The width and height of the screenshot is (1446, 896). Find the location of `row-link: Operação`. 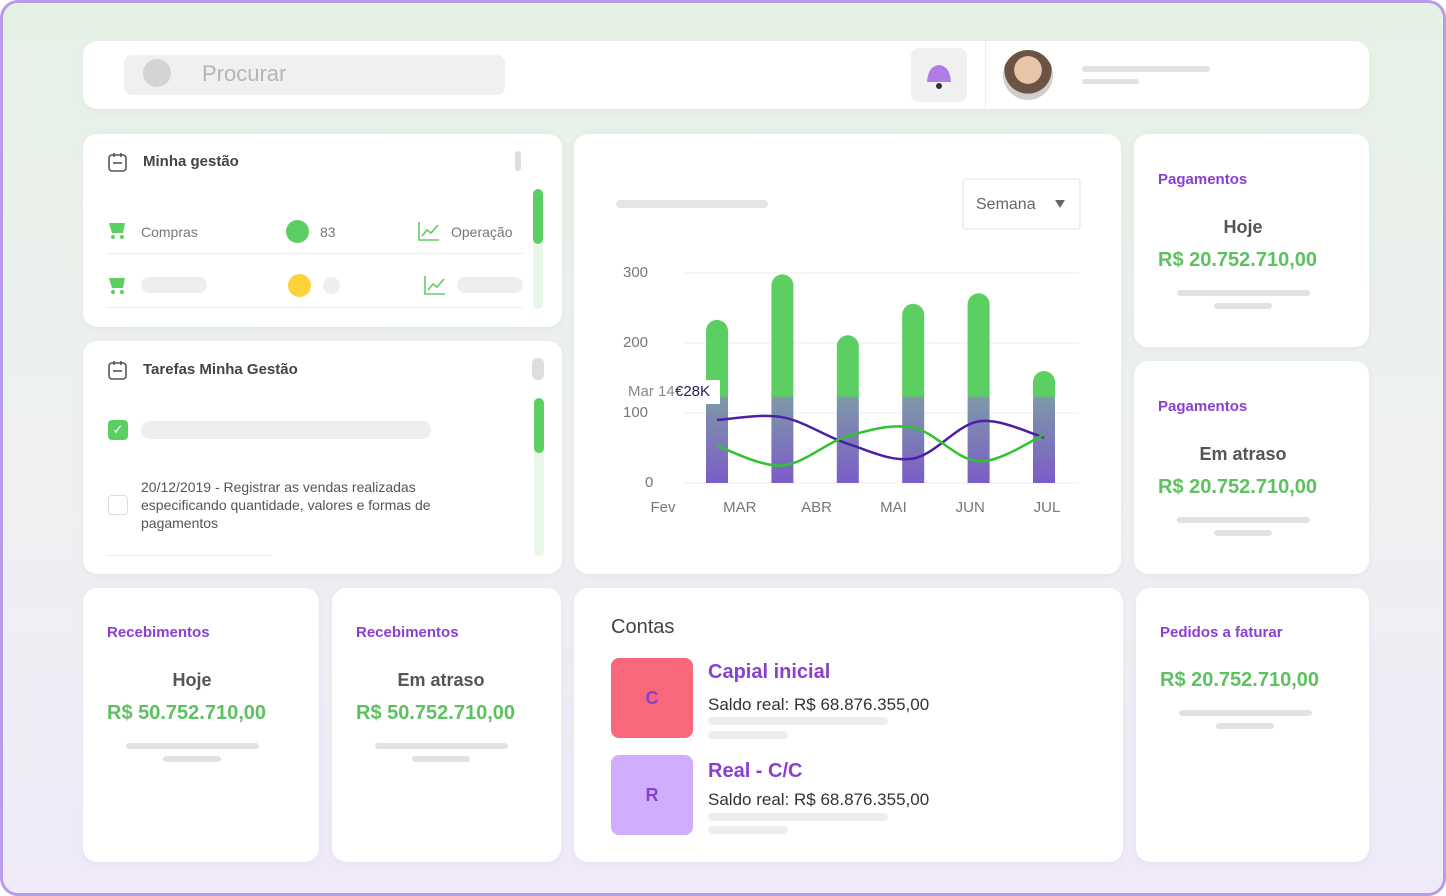

row-link: Operação is located at coordinates (482, 232).